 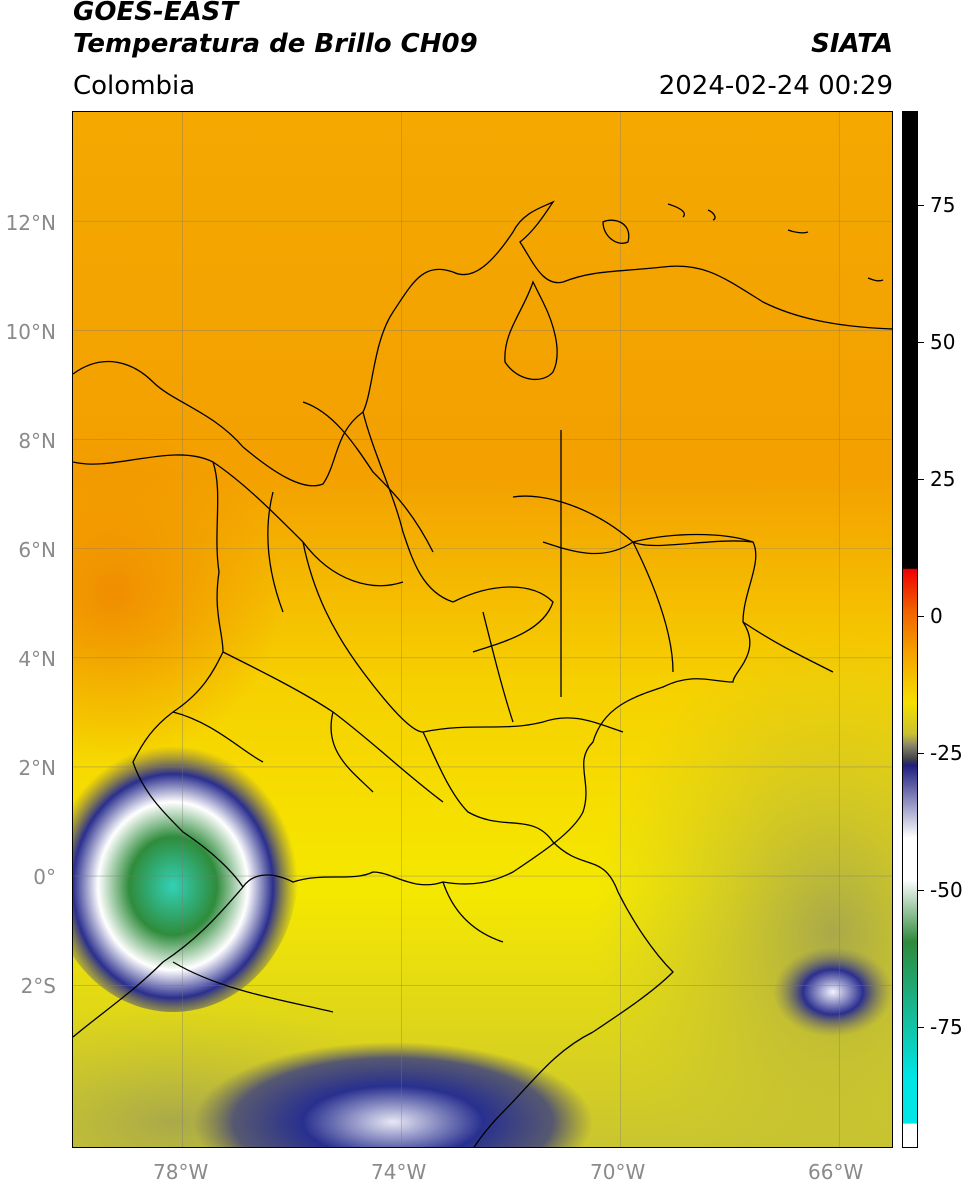 I want to click on colorbar-label-neg50: -50, so click(x=946, y=890).